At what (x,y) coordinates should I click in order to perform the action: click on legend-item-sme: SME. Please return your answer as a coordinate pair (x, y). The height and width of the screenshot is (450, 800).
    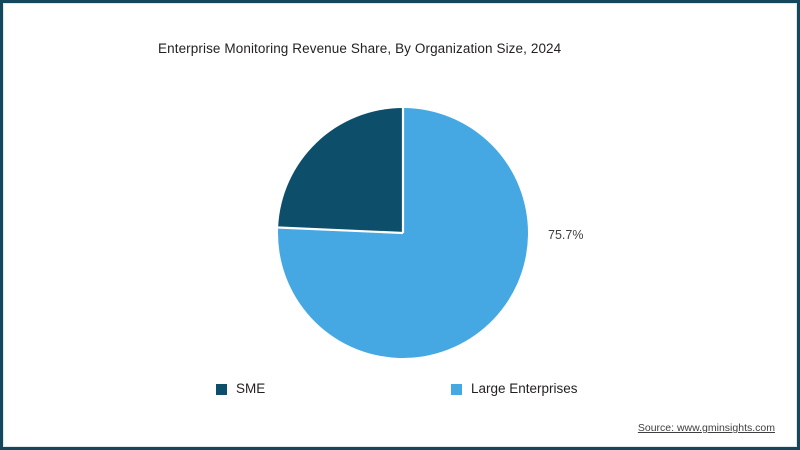
    Looking at the image, I should click on (240, 389).